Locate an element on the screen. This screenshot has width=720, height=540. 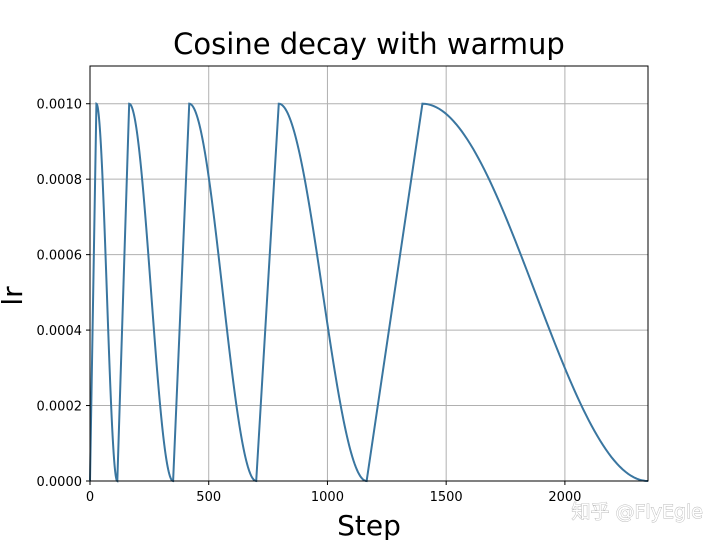
y-tick-label: 0.0002 is located at coordinates (60, 407).